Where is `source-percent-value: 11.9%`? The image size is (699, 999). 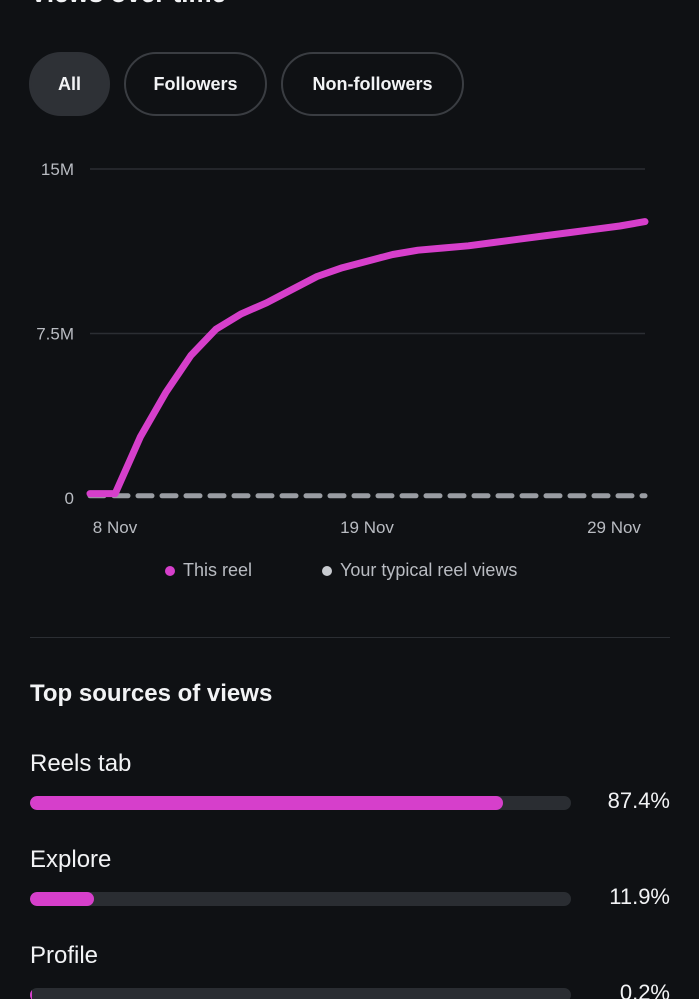 source-percent-value: 11.9% is located at coordinates (639, 896).